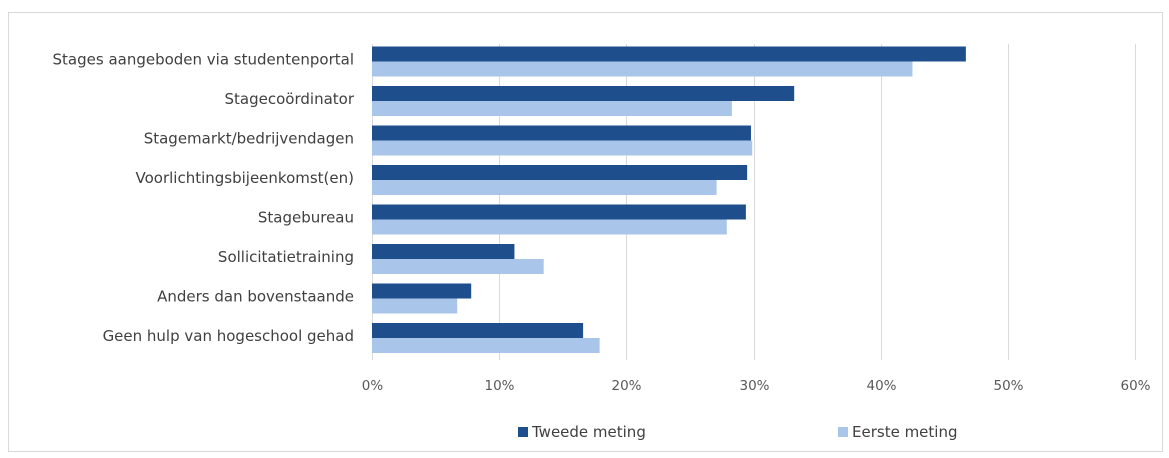 This screenshot has height=458, width=1169. Describe the element at coordinates (286, 257) in the screenshot. I see `category-label: Sollicitatietraining` at that location.